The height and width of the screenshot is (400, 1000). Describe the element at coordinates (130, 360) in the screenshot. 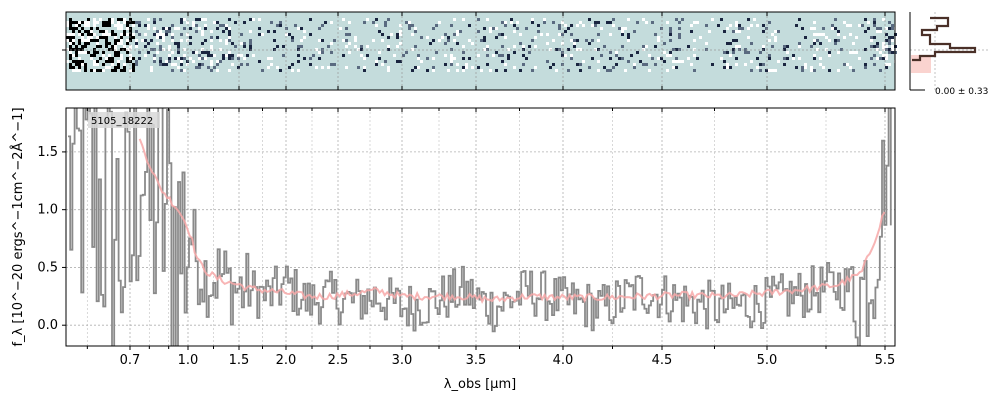

I see `x-tick-label: 0.7` at that location.